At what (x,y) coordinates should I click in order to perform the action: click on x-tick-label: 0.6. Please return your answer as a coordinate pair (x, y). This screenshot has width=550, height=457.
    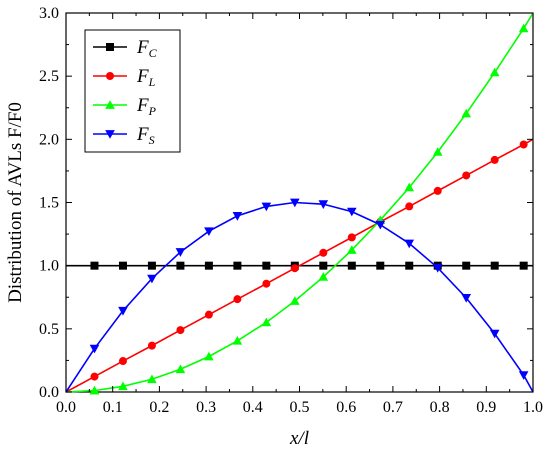
    Looking at the image, I should click on (346, 407).